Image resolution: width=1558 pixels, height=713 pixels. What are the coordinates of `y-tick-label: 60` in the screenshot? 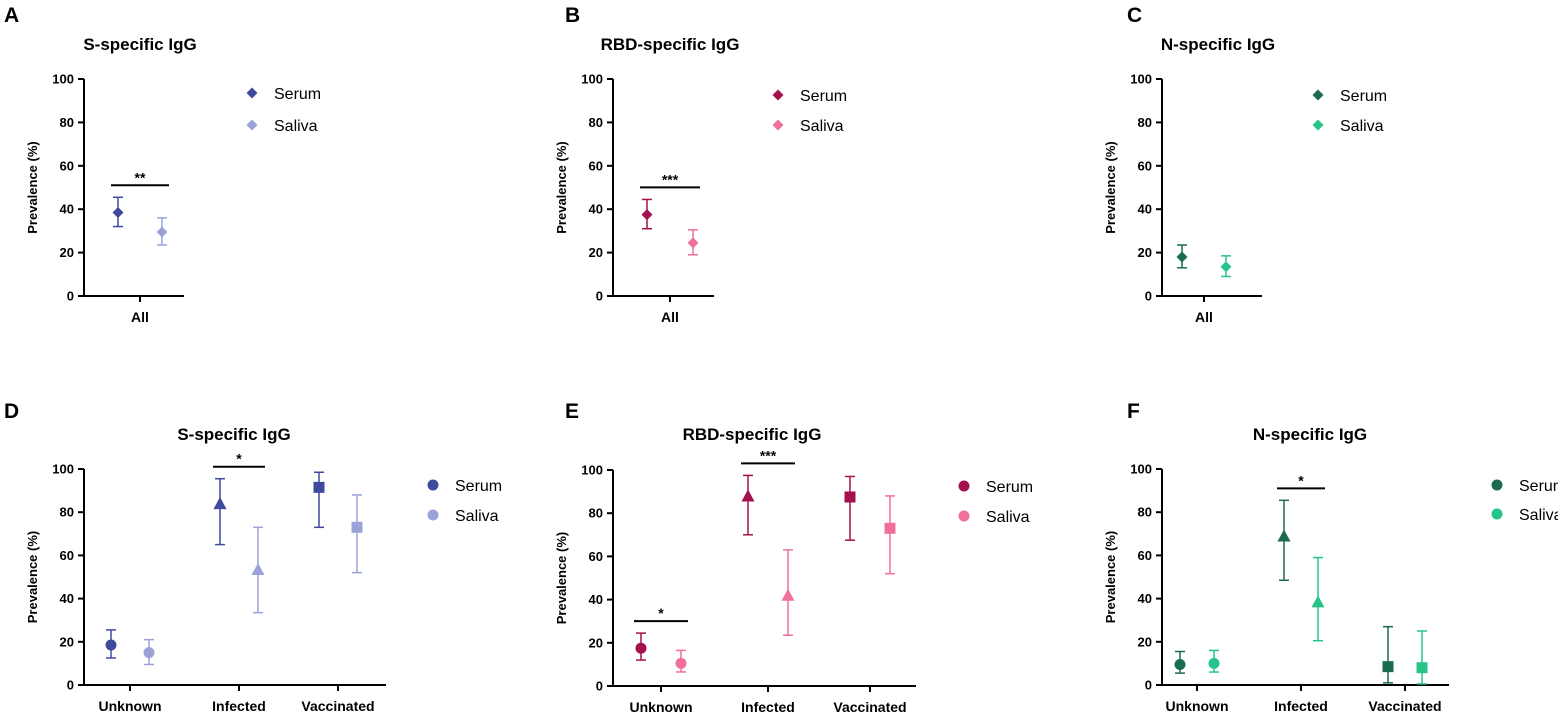 It's located at (1145, 555).